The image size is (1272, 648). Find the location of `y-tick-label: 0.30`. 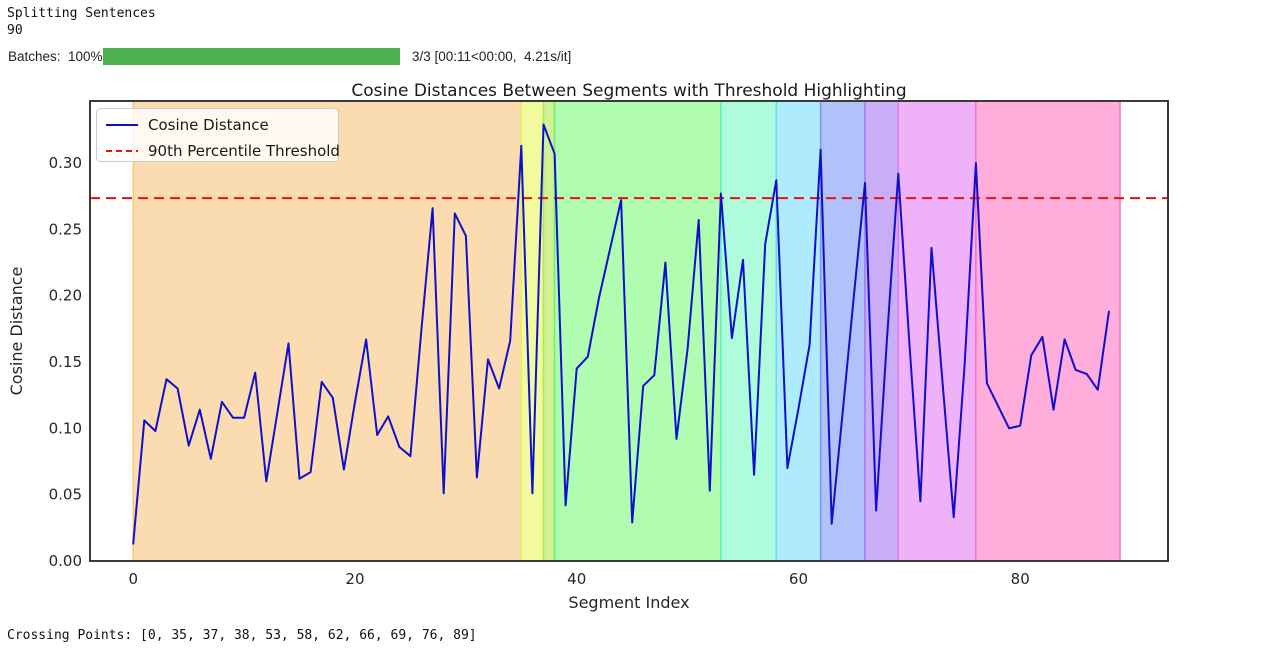

y-tick-label: 0.30 is located at coordinates (65, 163).